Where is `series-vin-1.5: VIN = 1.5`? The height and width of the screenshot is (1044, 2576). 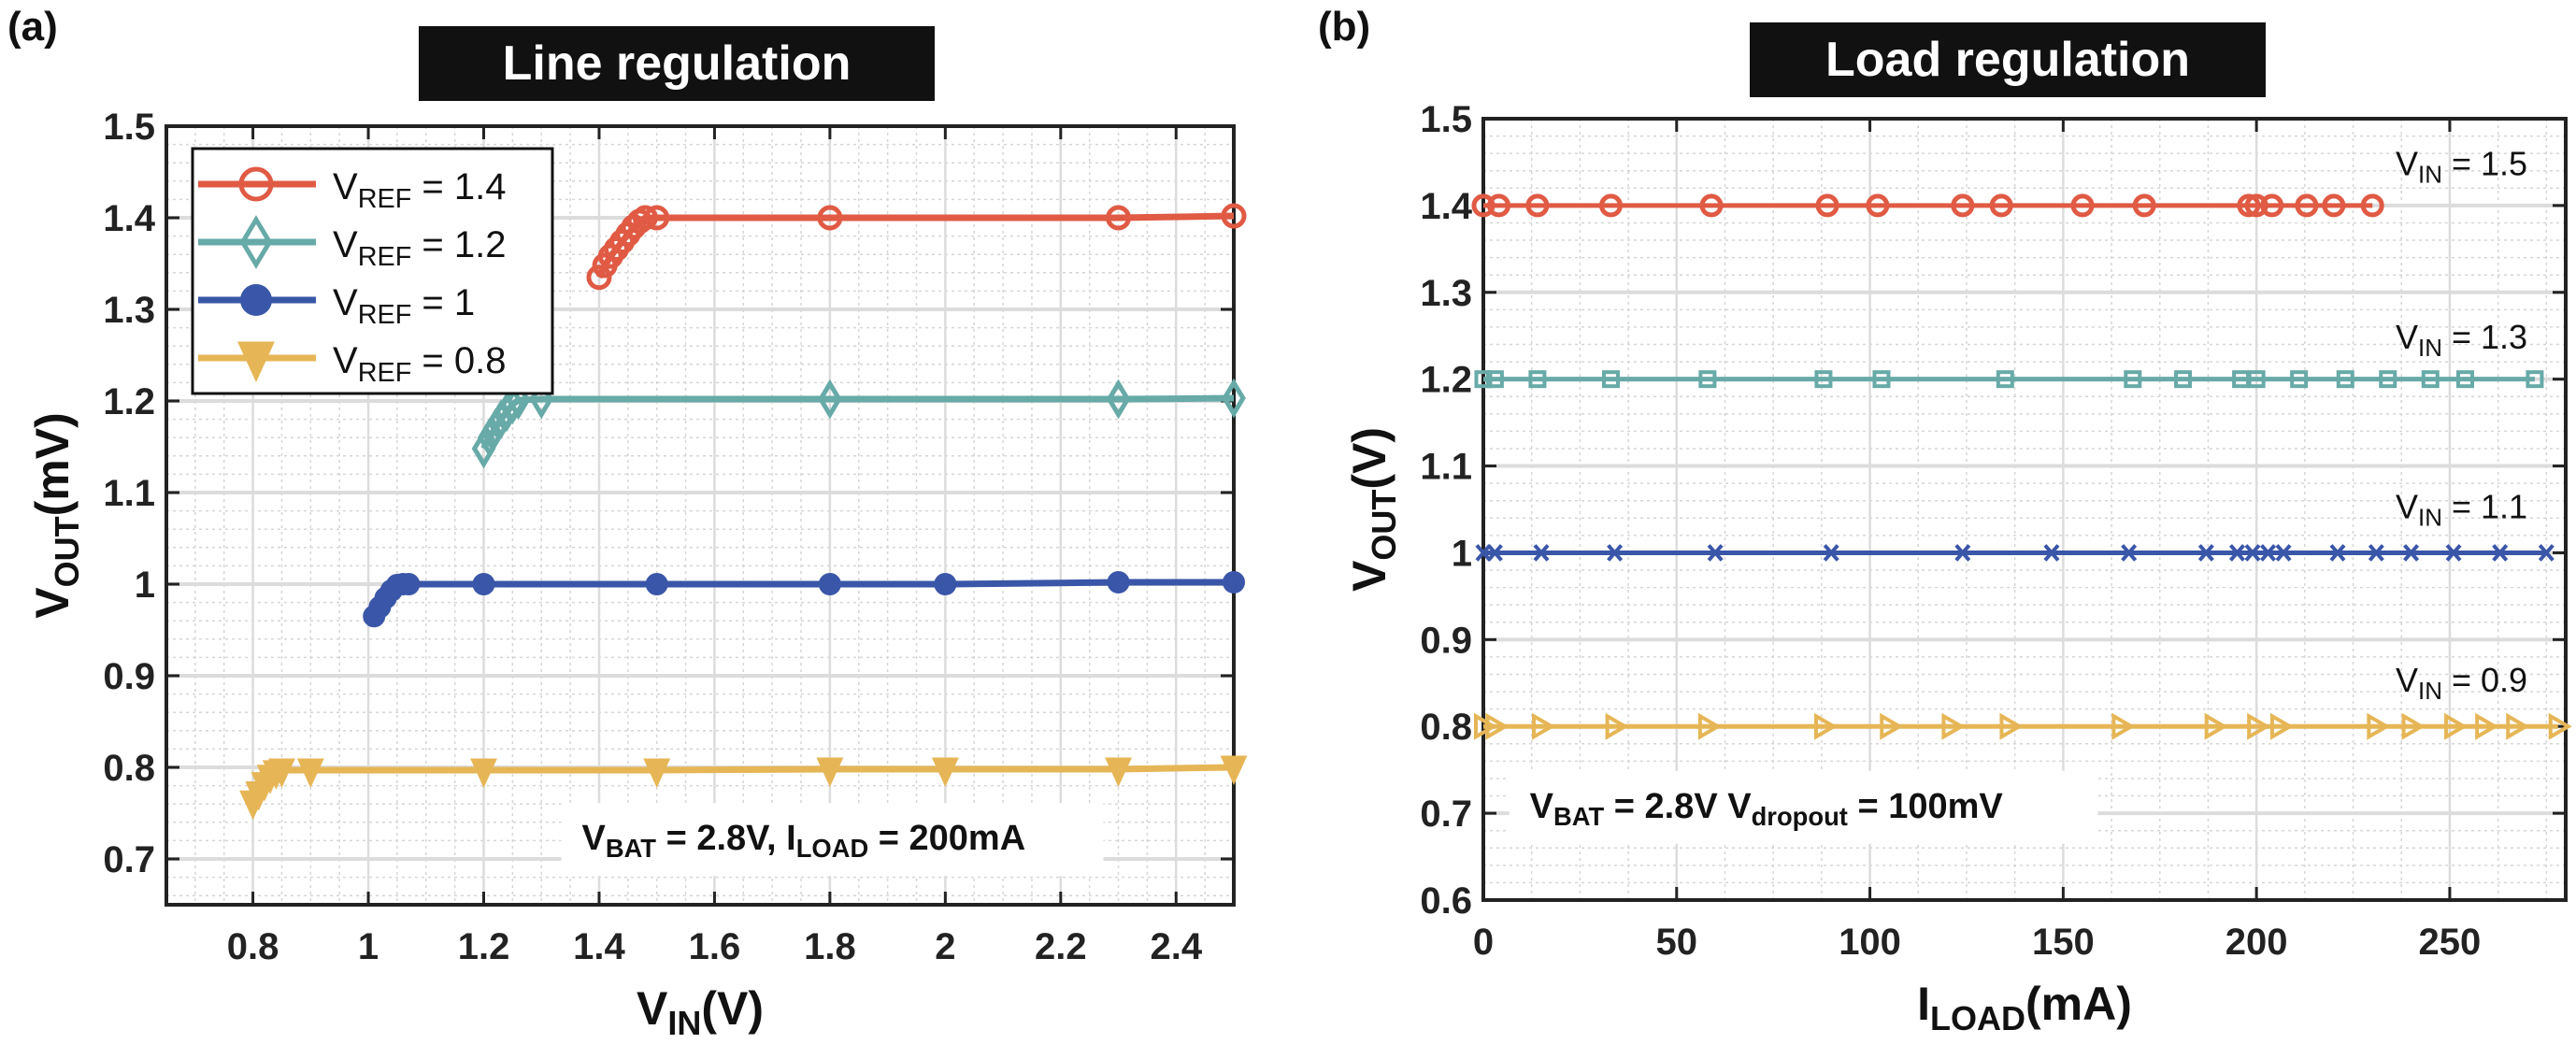
series-vin-1.5: VIN = 1.5 is located at coordinates (1999, 181).